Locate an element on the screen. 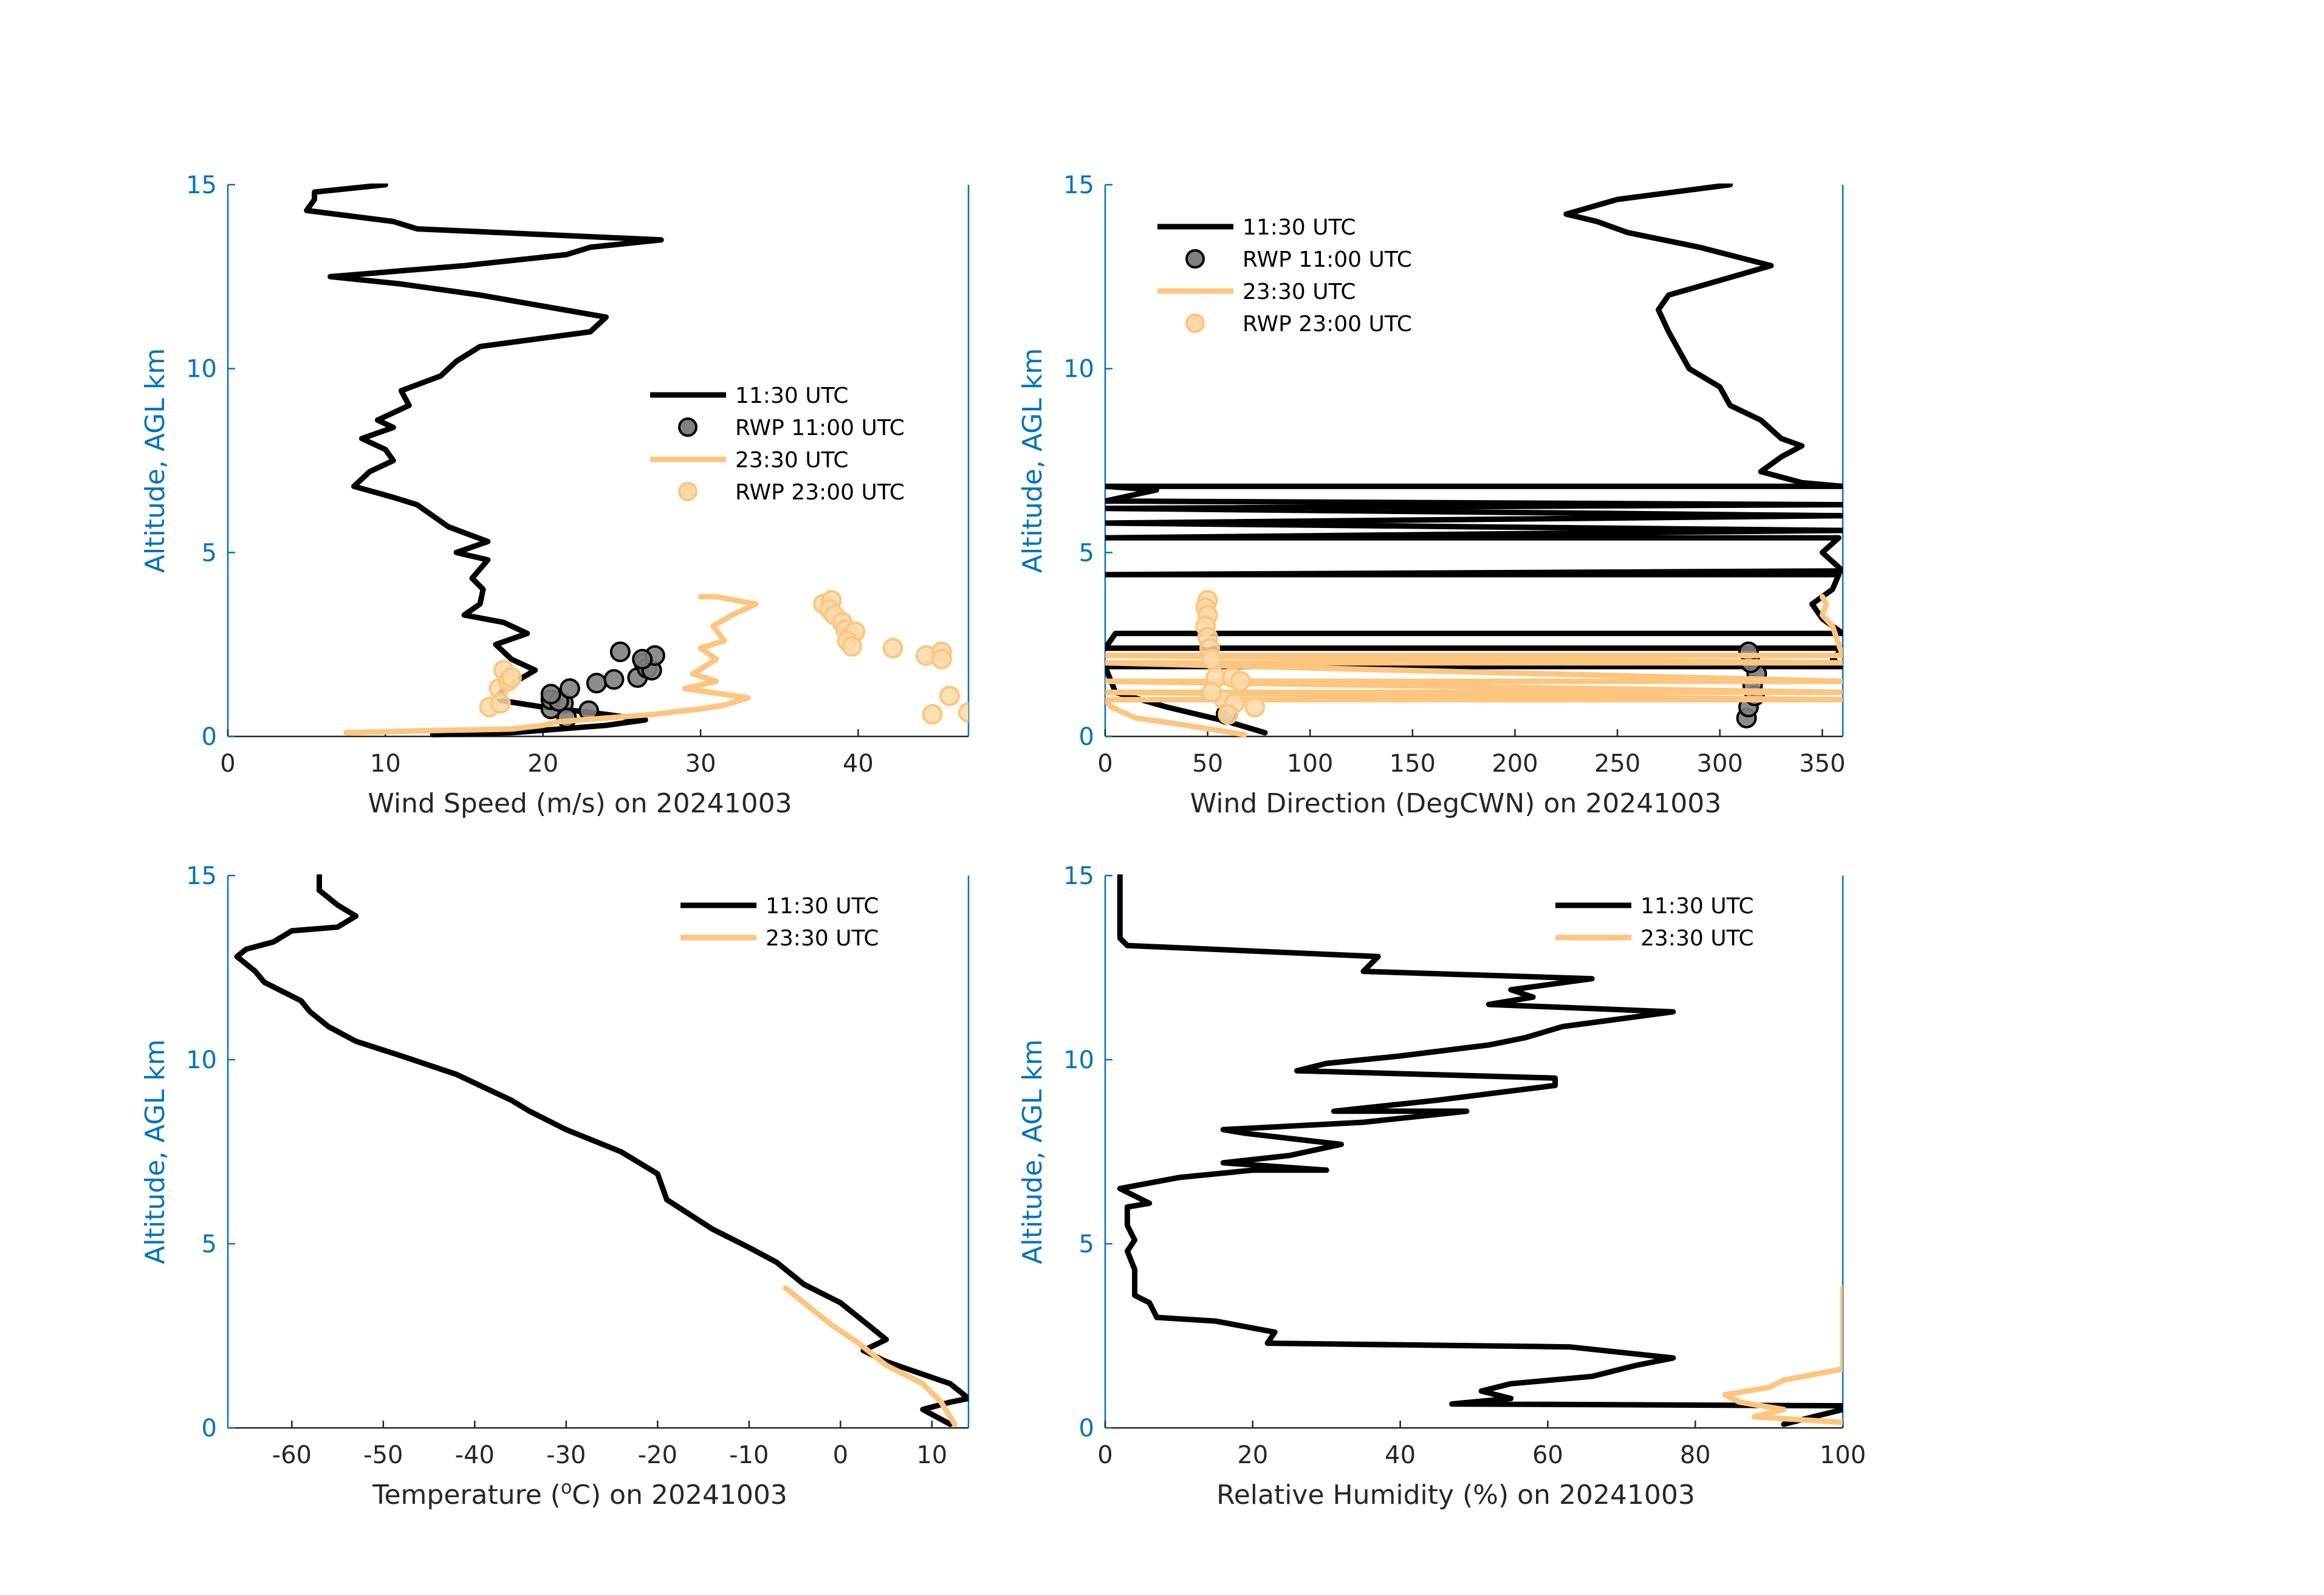 The height and width of the screenshot is (1595, 2324). x-tick-label: 80 is located at coordinates (1695, 1455).